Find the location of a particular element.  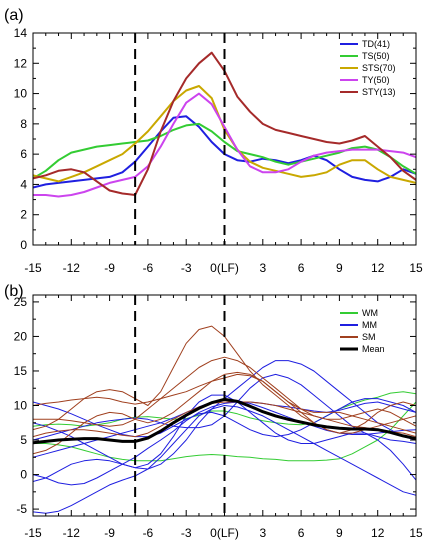

legend-label: STS(70) is located at coordinates (379, 68).